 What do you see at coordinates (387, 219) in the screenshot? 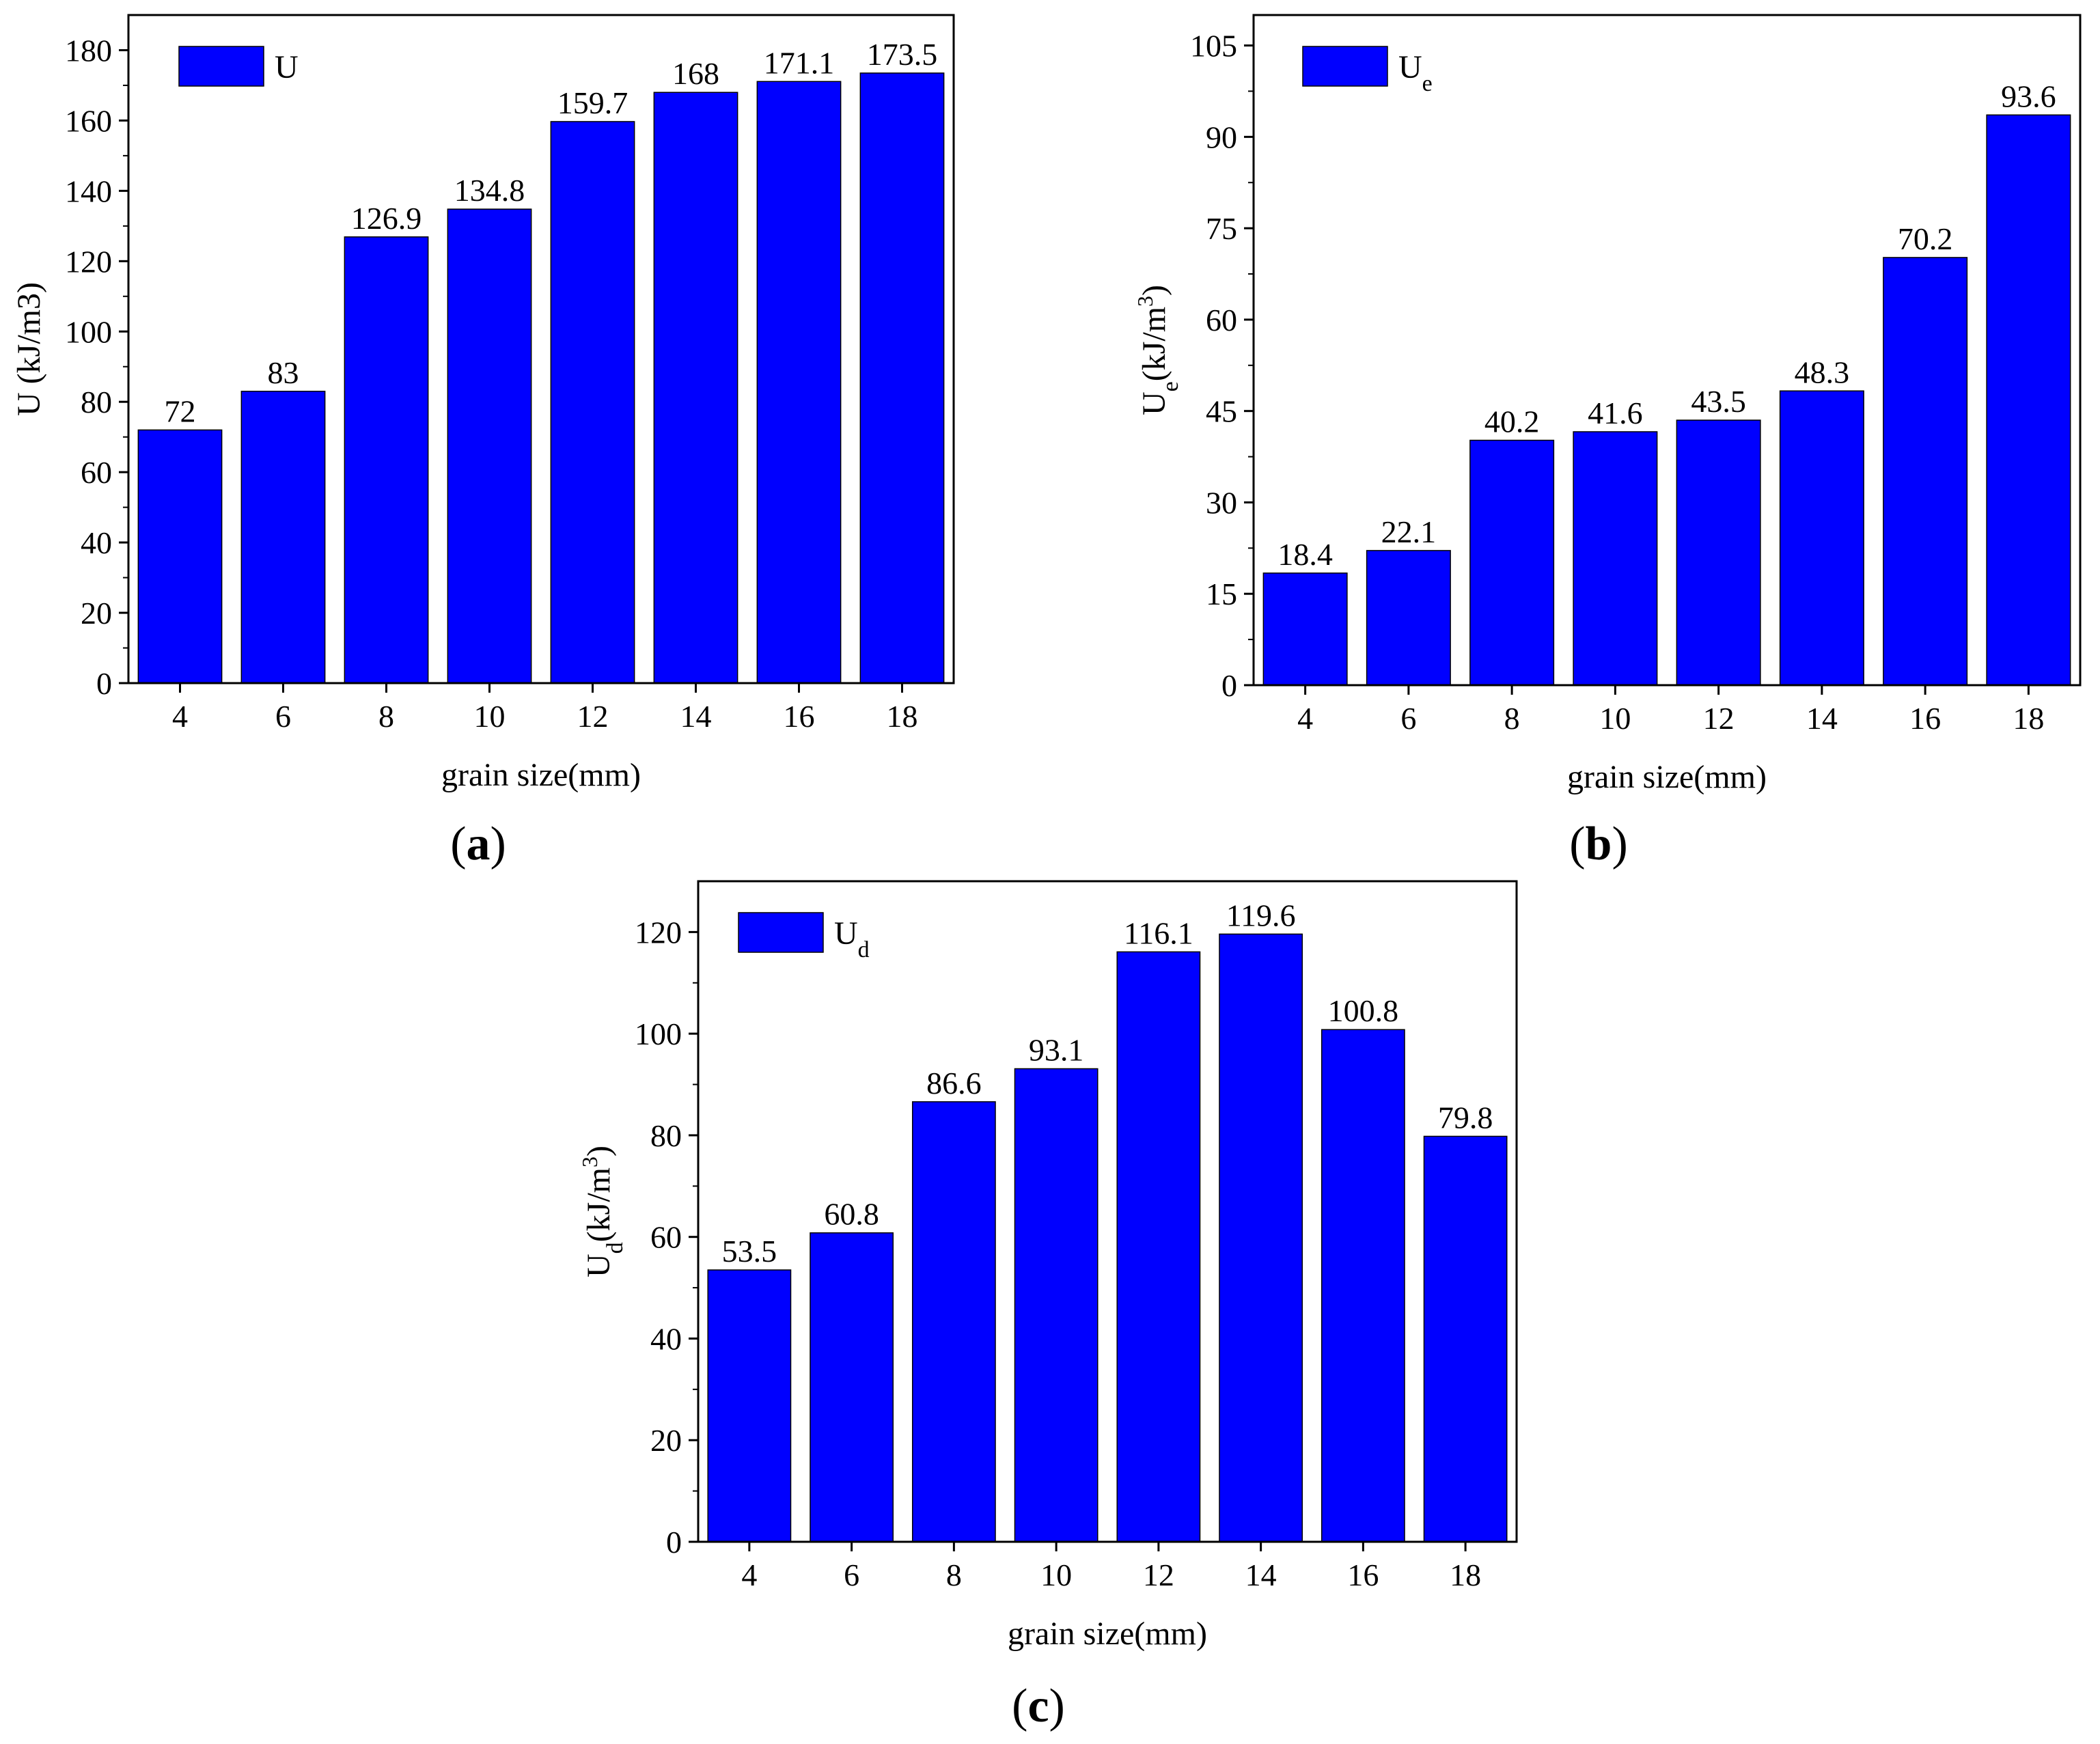
I see `bar-value-label: 126.9` at bounding box center [387, 219].